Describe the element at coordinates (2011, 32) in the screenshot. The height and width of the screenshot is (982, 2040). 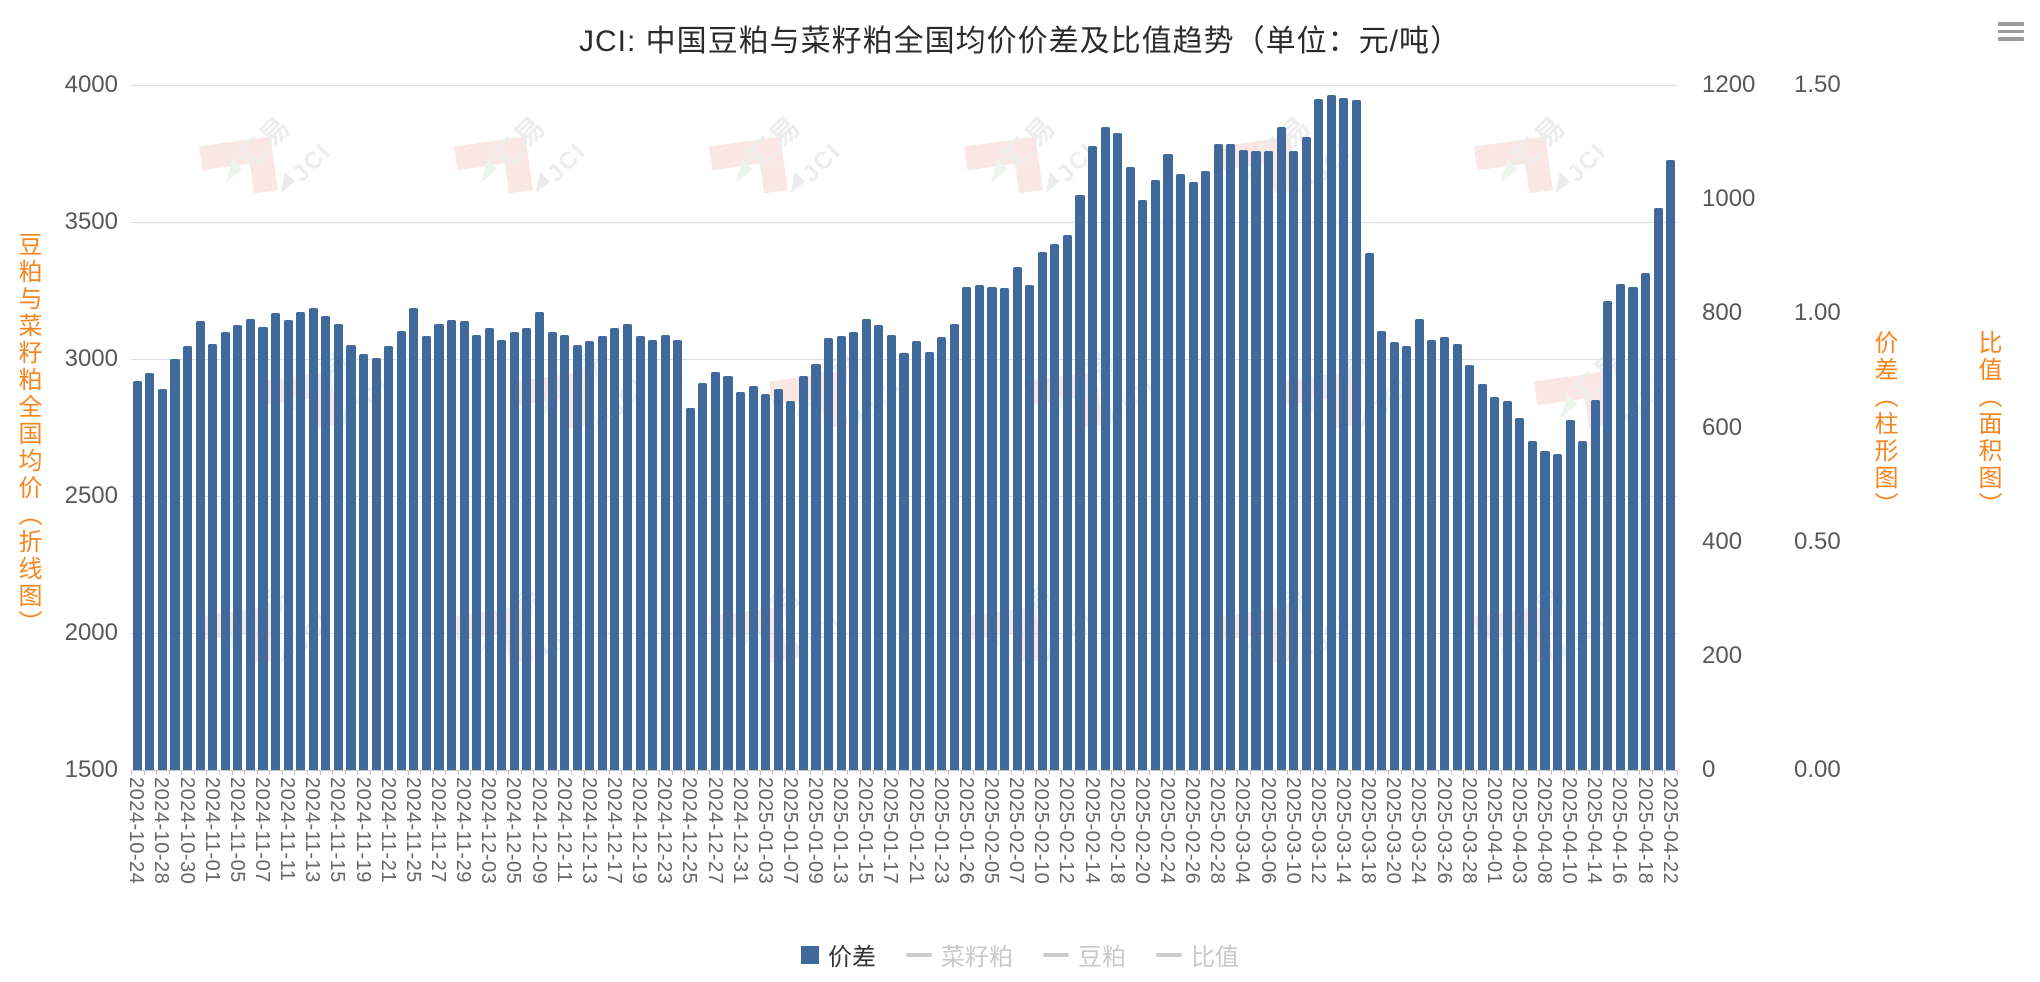
I see `menu-icon` at that location.